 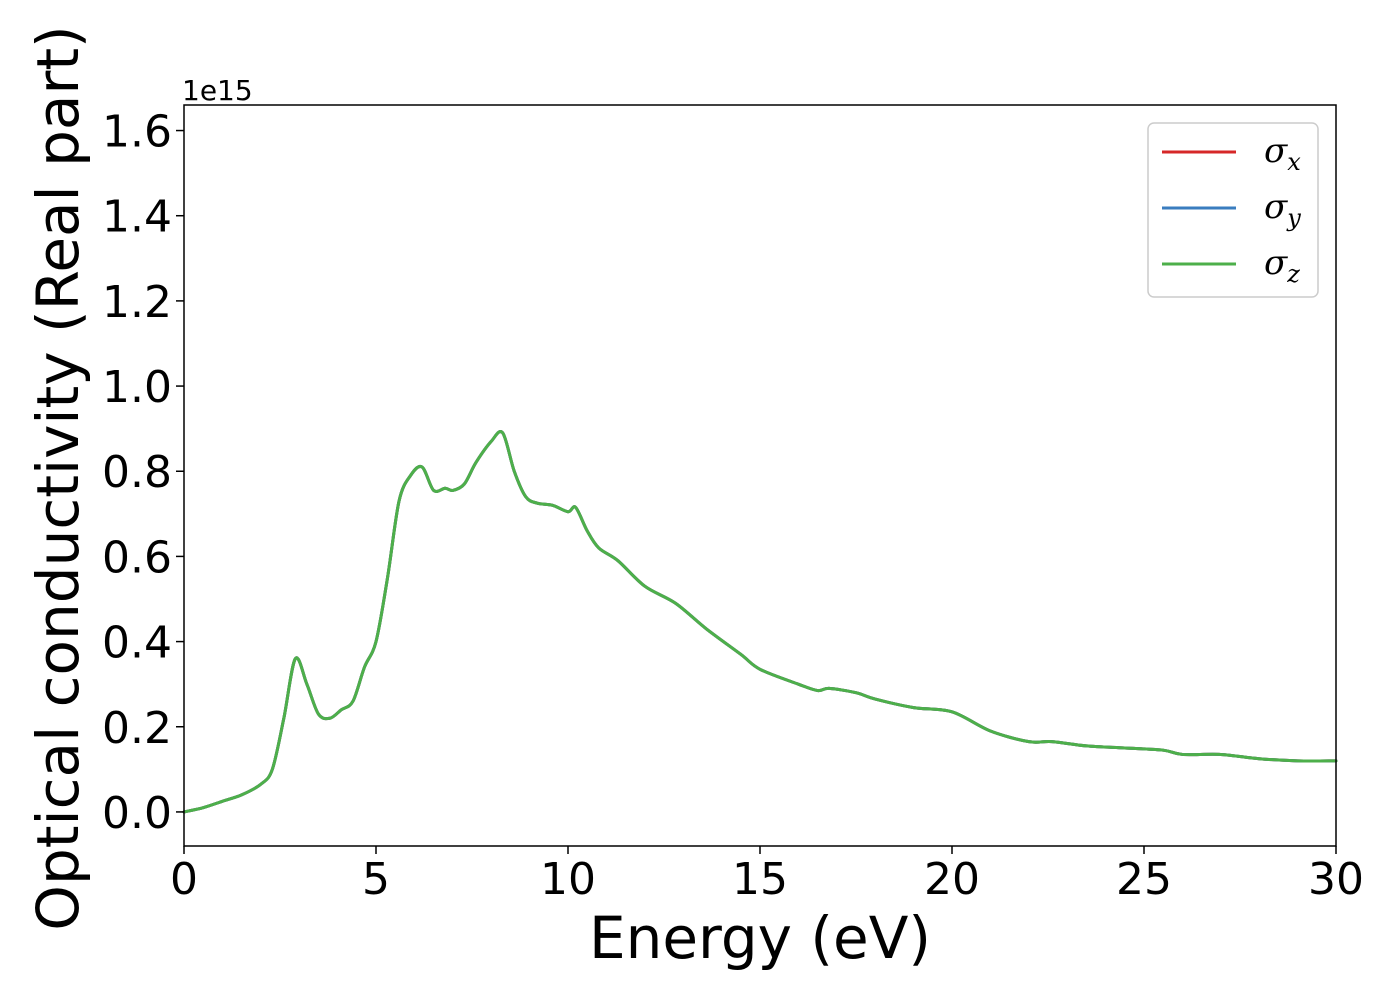 What do you see at coordinates (137, 132) in the screenshot?
I see `y-tick-label: 1.6` at bounding box center [137, 132].